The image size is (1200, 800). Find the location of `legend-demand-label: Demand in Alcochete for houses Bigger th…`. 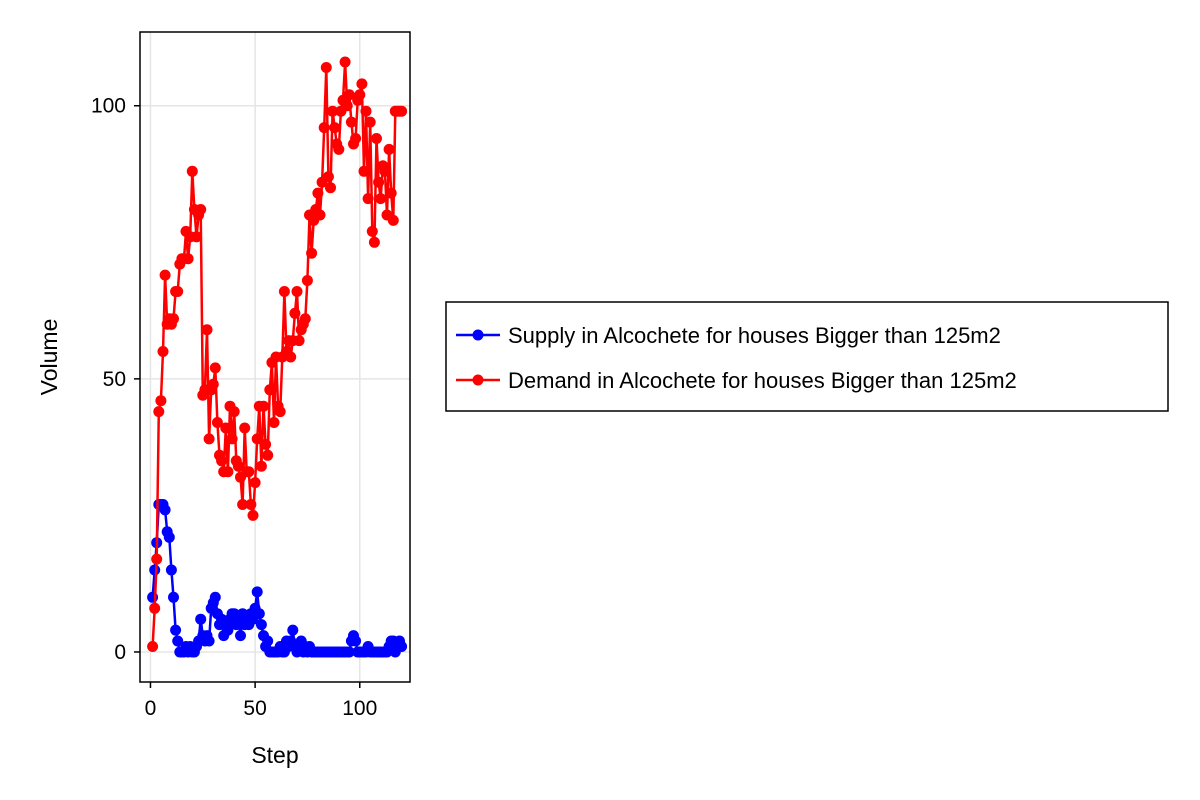

legend-demand-label: Demand in Alcochete for houses Bigger th… is located at coordinates (762, 380).